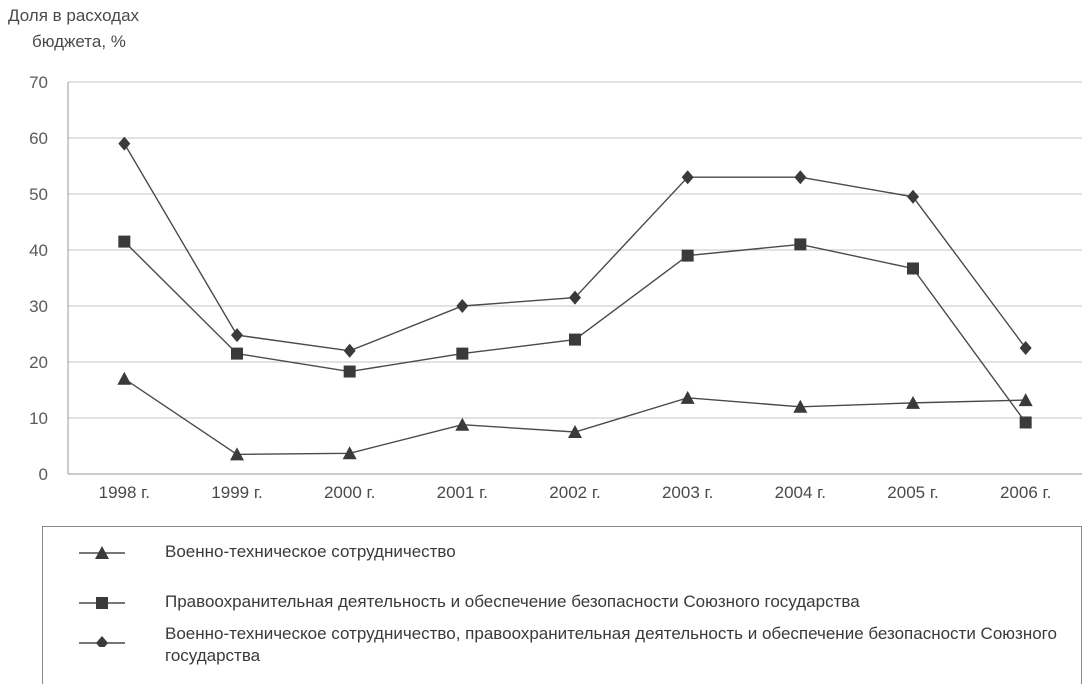  I want to click on y-axis-title-line-1: Доля в расходах, so click(74, 15).